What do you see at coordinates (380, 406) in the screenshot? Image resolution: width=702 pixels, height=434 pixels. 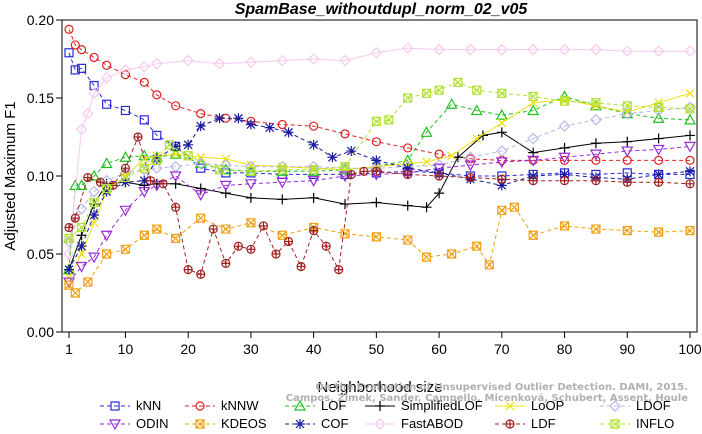 I see `legend-marker-simplifiedlof` at bounding box center [380, 406].